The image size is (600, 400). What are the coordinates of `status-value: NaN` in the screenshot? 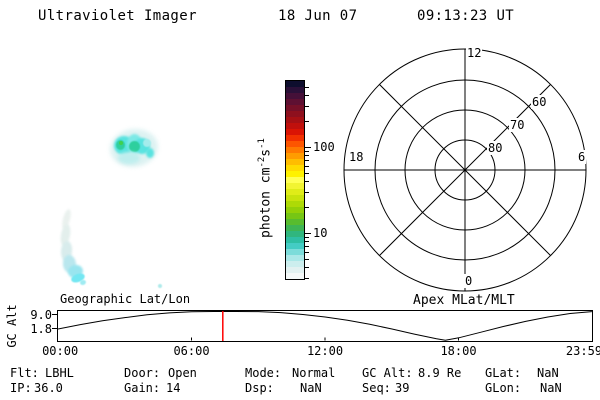 It's located at (548, 373).